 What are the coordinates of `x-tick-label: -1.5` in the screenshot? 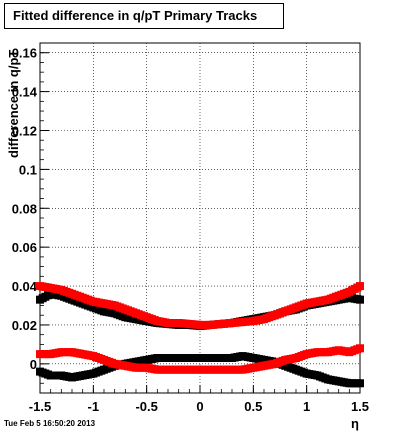 It's located at (40, 406).